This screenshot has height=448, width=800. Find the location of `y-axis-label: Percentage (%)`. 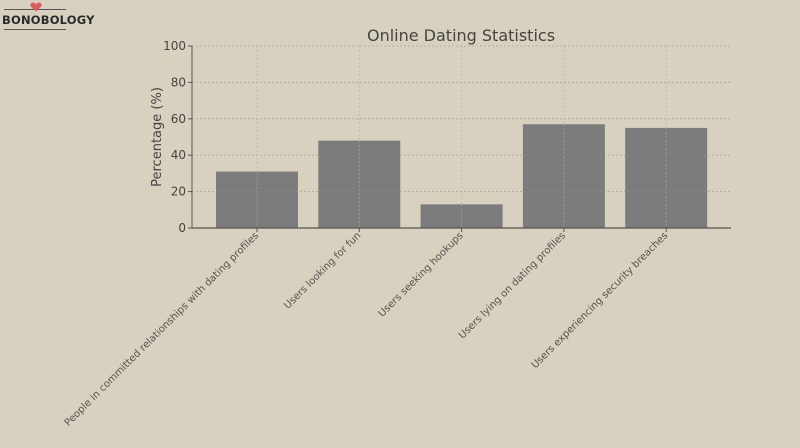

y-axis-label: Percentage (%) is located at coordinates (157, 137).